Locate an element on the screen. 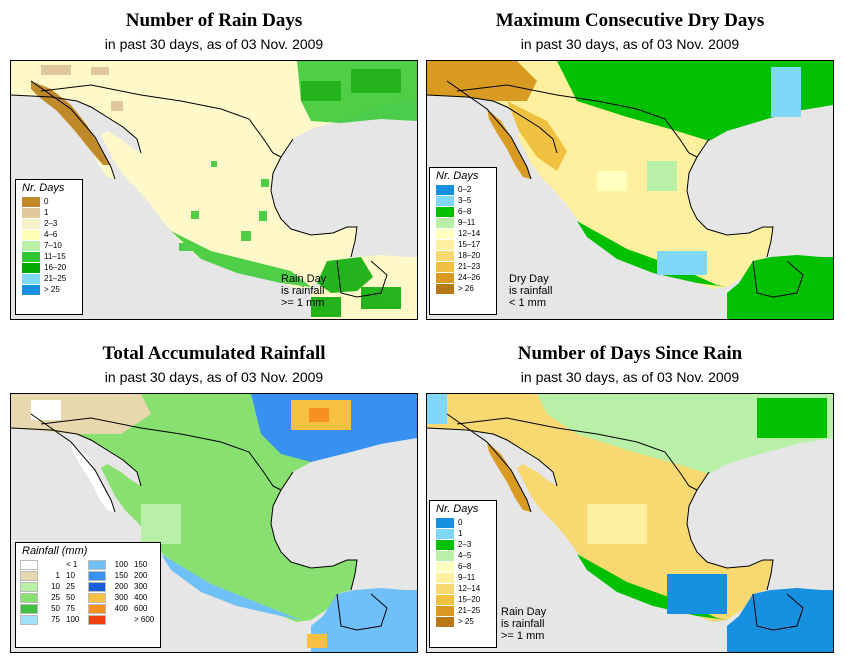 The width and height of the screenshot is (846, 658). legend-label: 6–8 is located at coordinates (465, 211).